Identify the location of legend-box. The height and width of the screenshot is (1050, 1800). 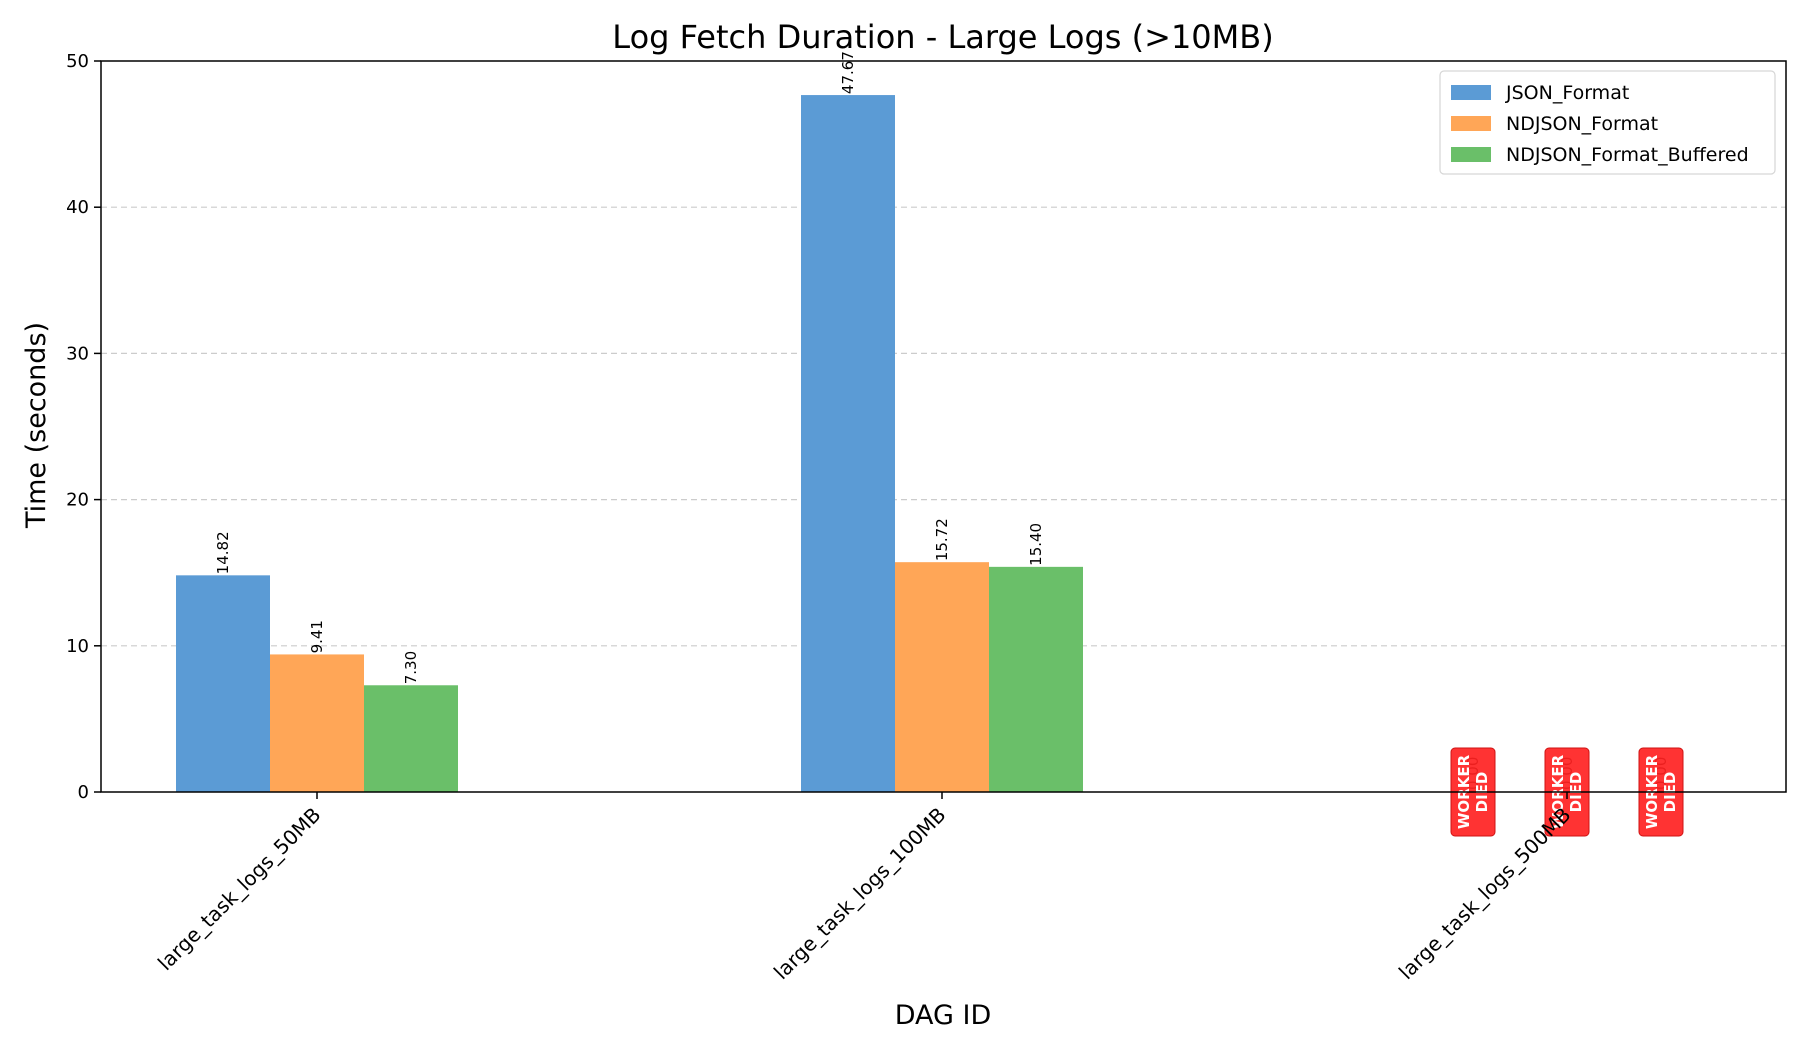
(1607, 122).